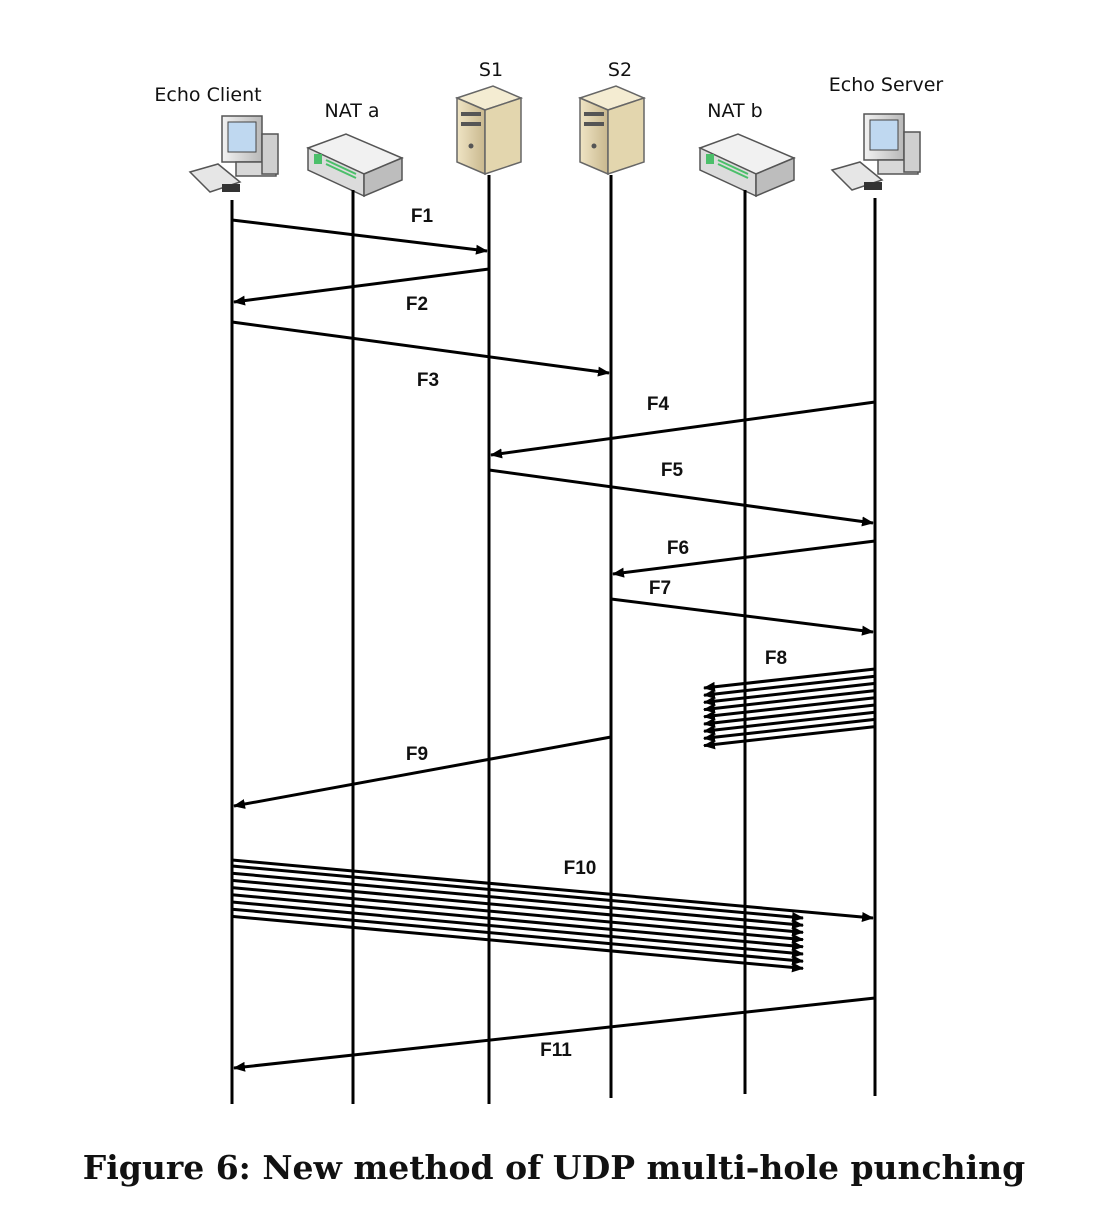 The image size is (1108, 1230). Describe the element at coordinates (422, 772) in the screenshot. I see `message-arrow-f9` at that location.